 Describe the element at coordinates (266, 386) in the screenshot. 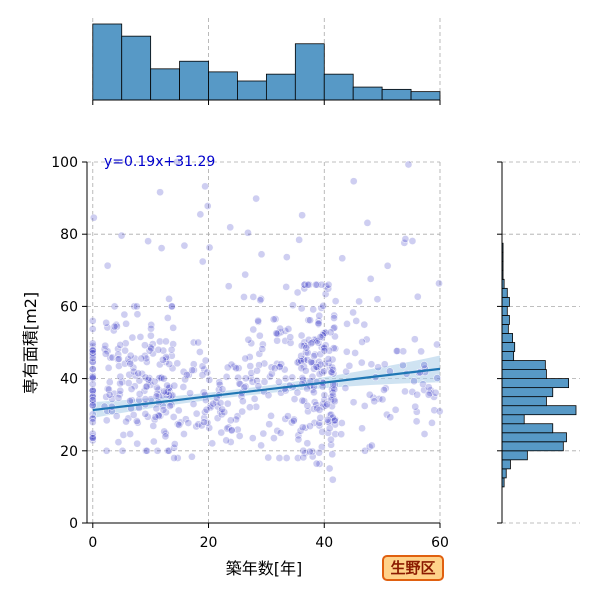

I see `regression-ci` at that location.